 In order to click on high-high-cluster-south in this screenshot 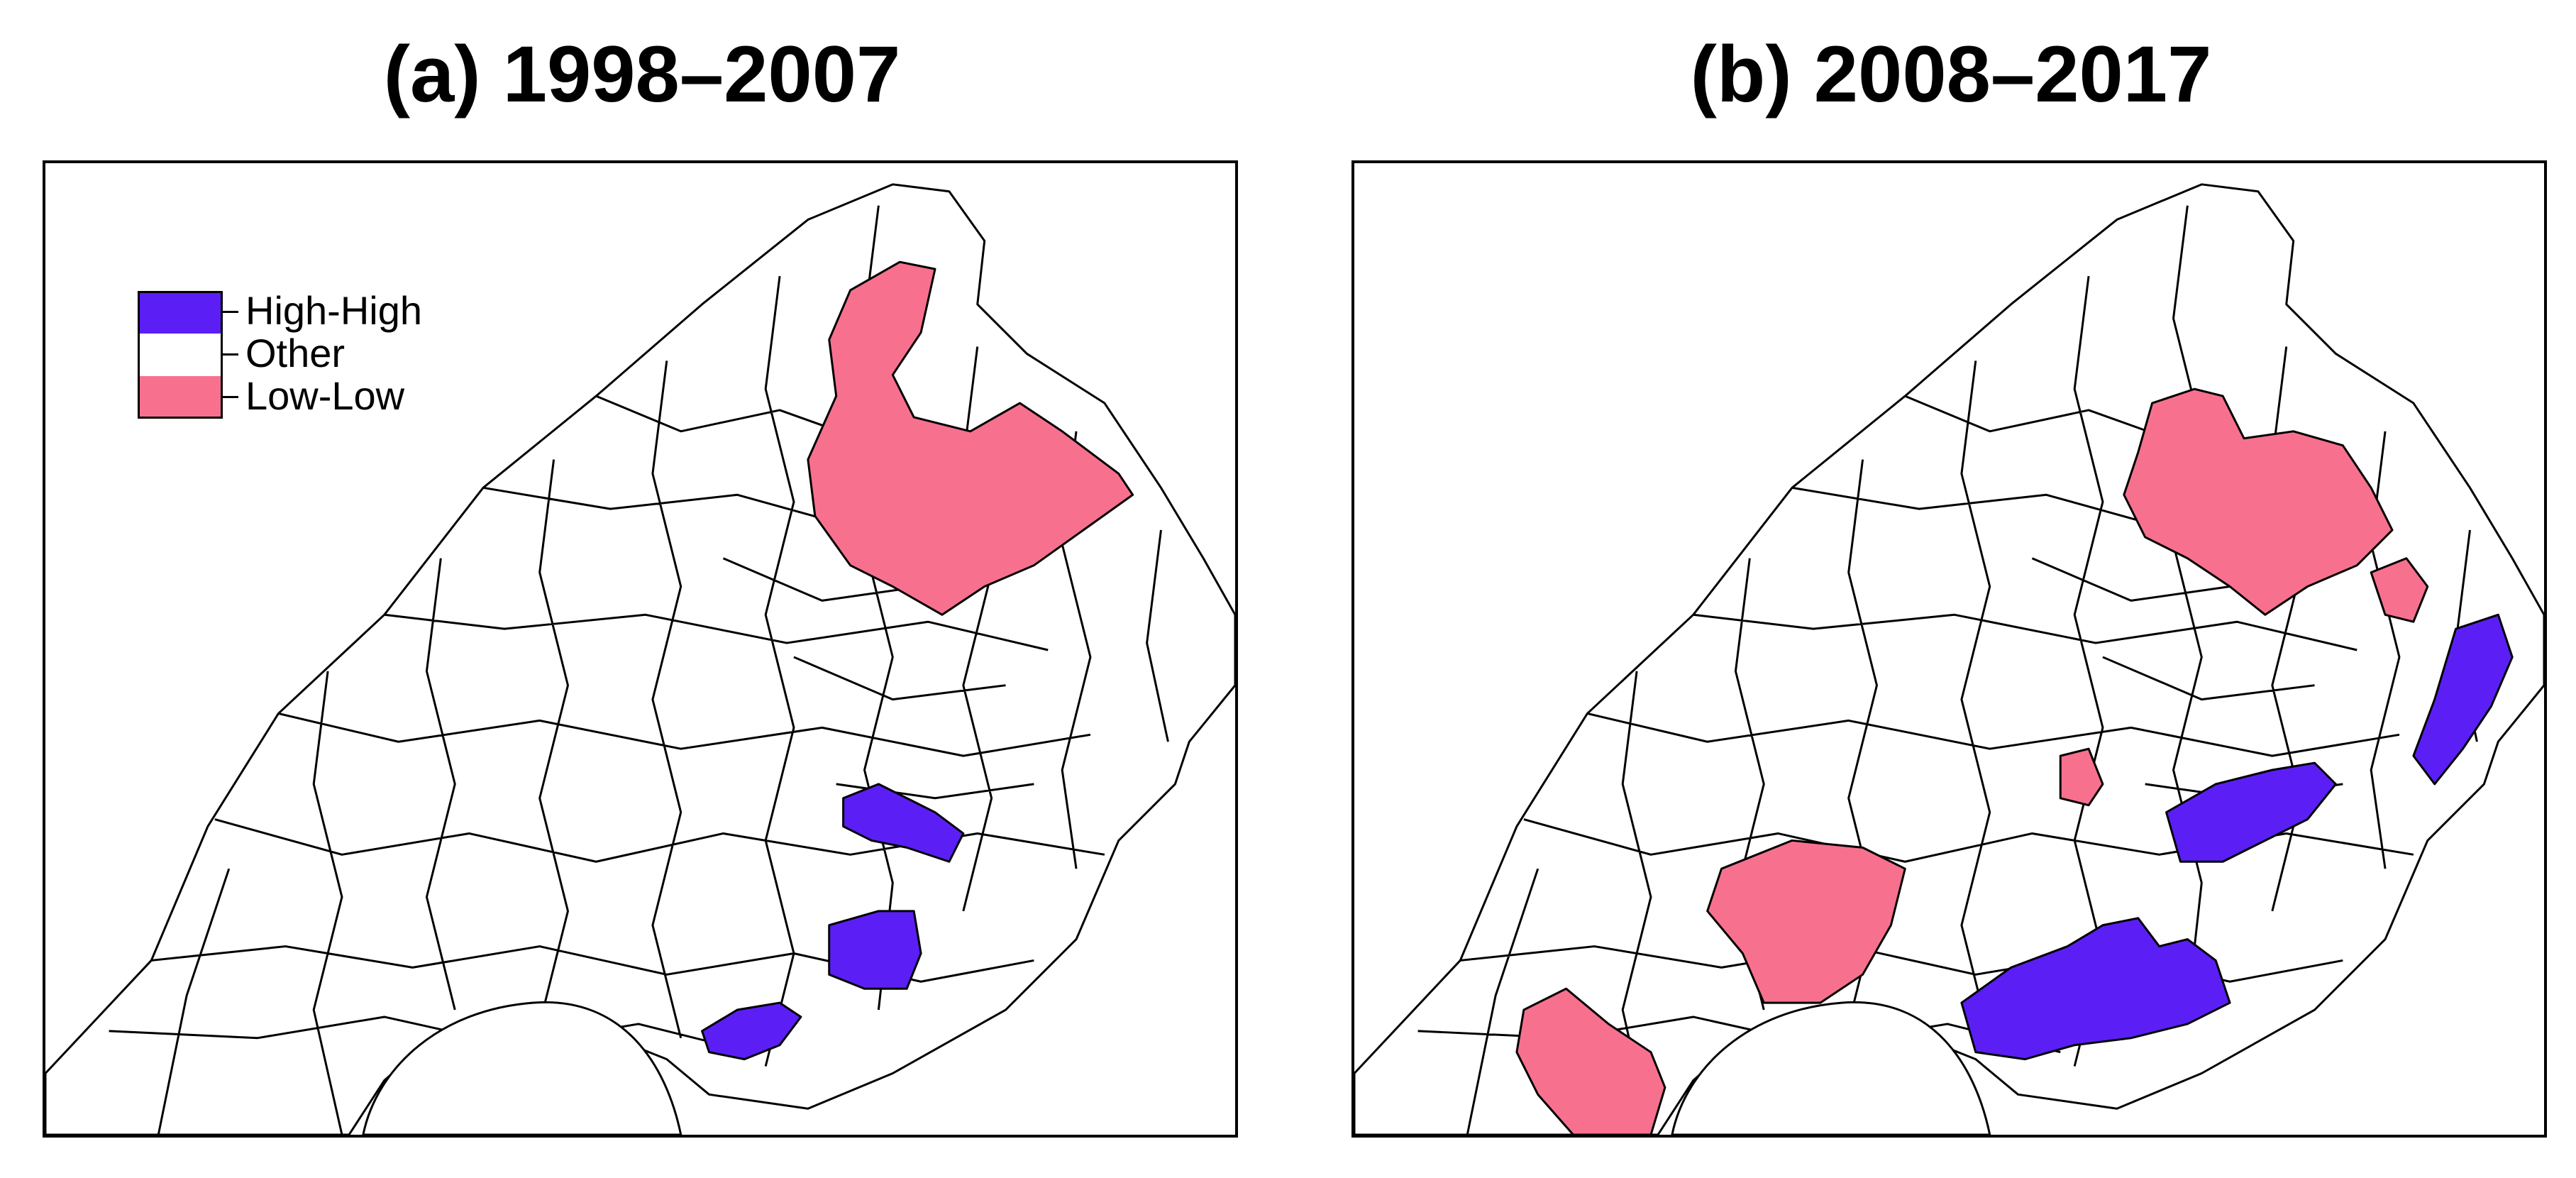, I will do `click(2095, 989)`.